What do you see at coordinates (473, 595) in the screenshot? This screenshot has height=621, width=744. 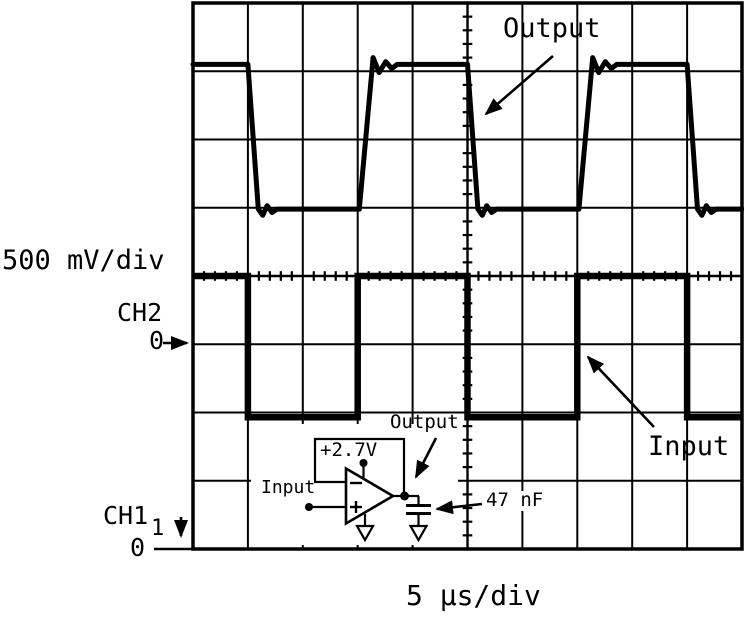 I see `horizontal-scale-label: 5 μs/div` at bounding box center [473, 595].